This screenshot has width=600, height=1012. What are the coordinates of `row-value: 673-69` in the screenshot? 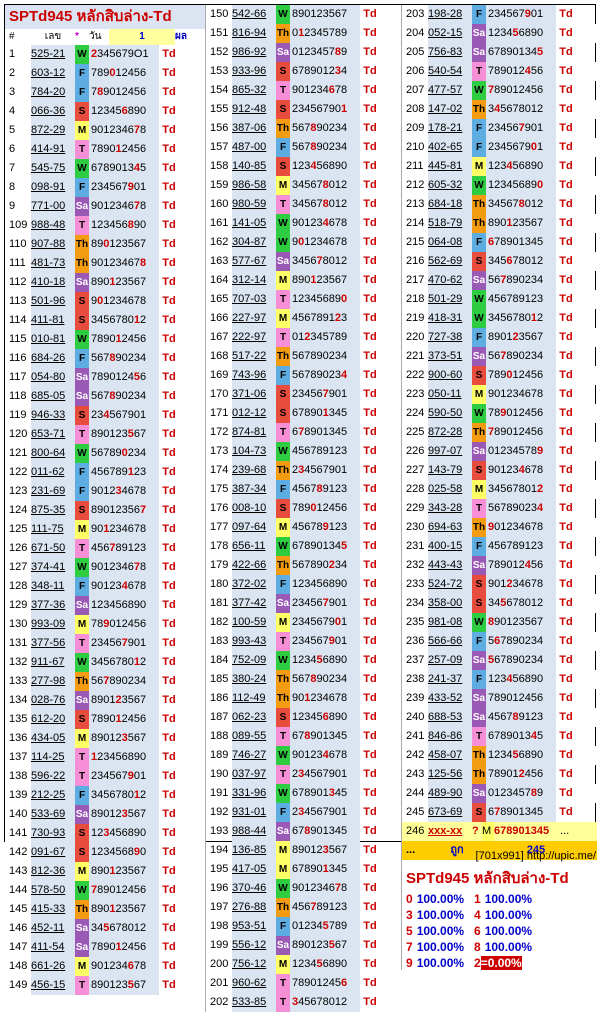 It's located at (450, 812).